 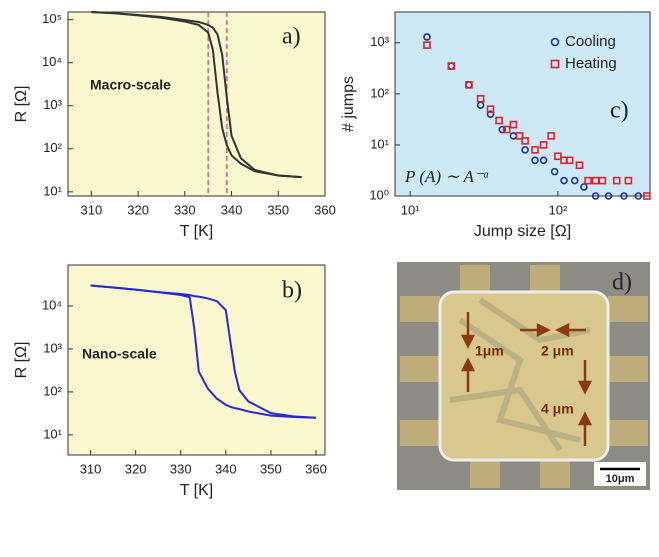 I want to click on texture, so click(x=520, y=374).